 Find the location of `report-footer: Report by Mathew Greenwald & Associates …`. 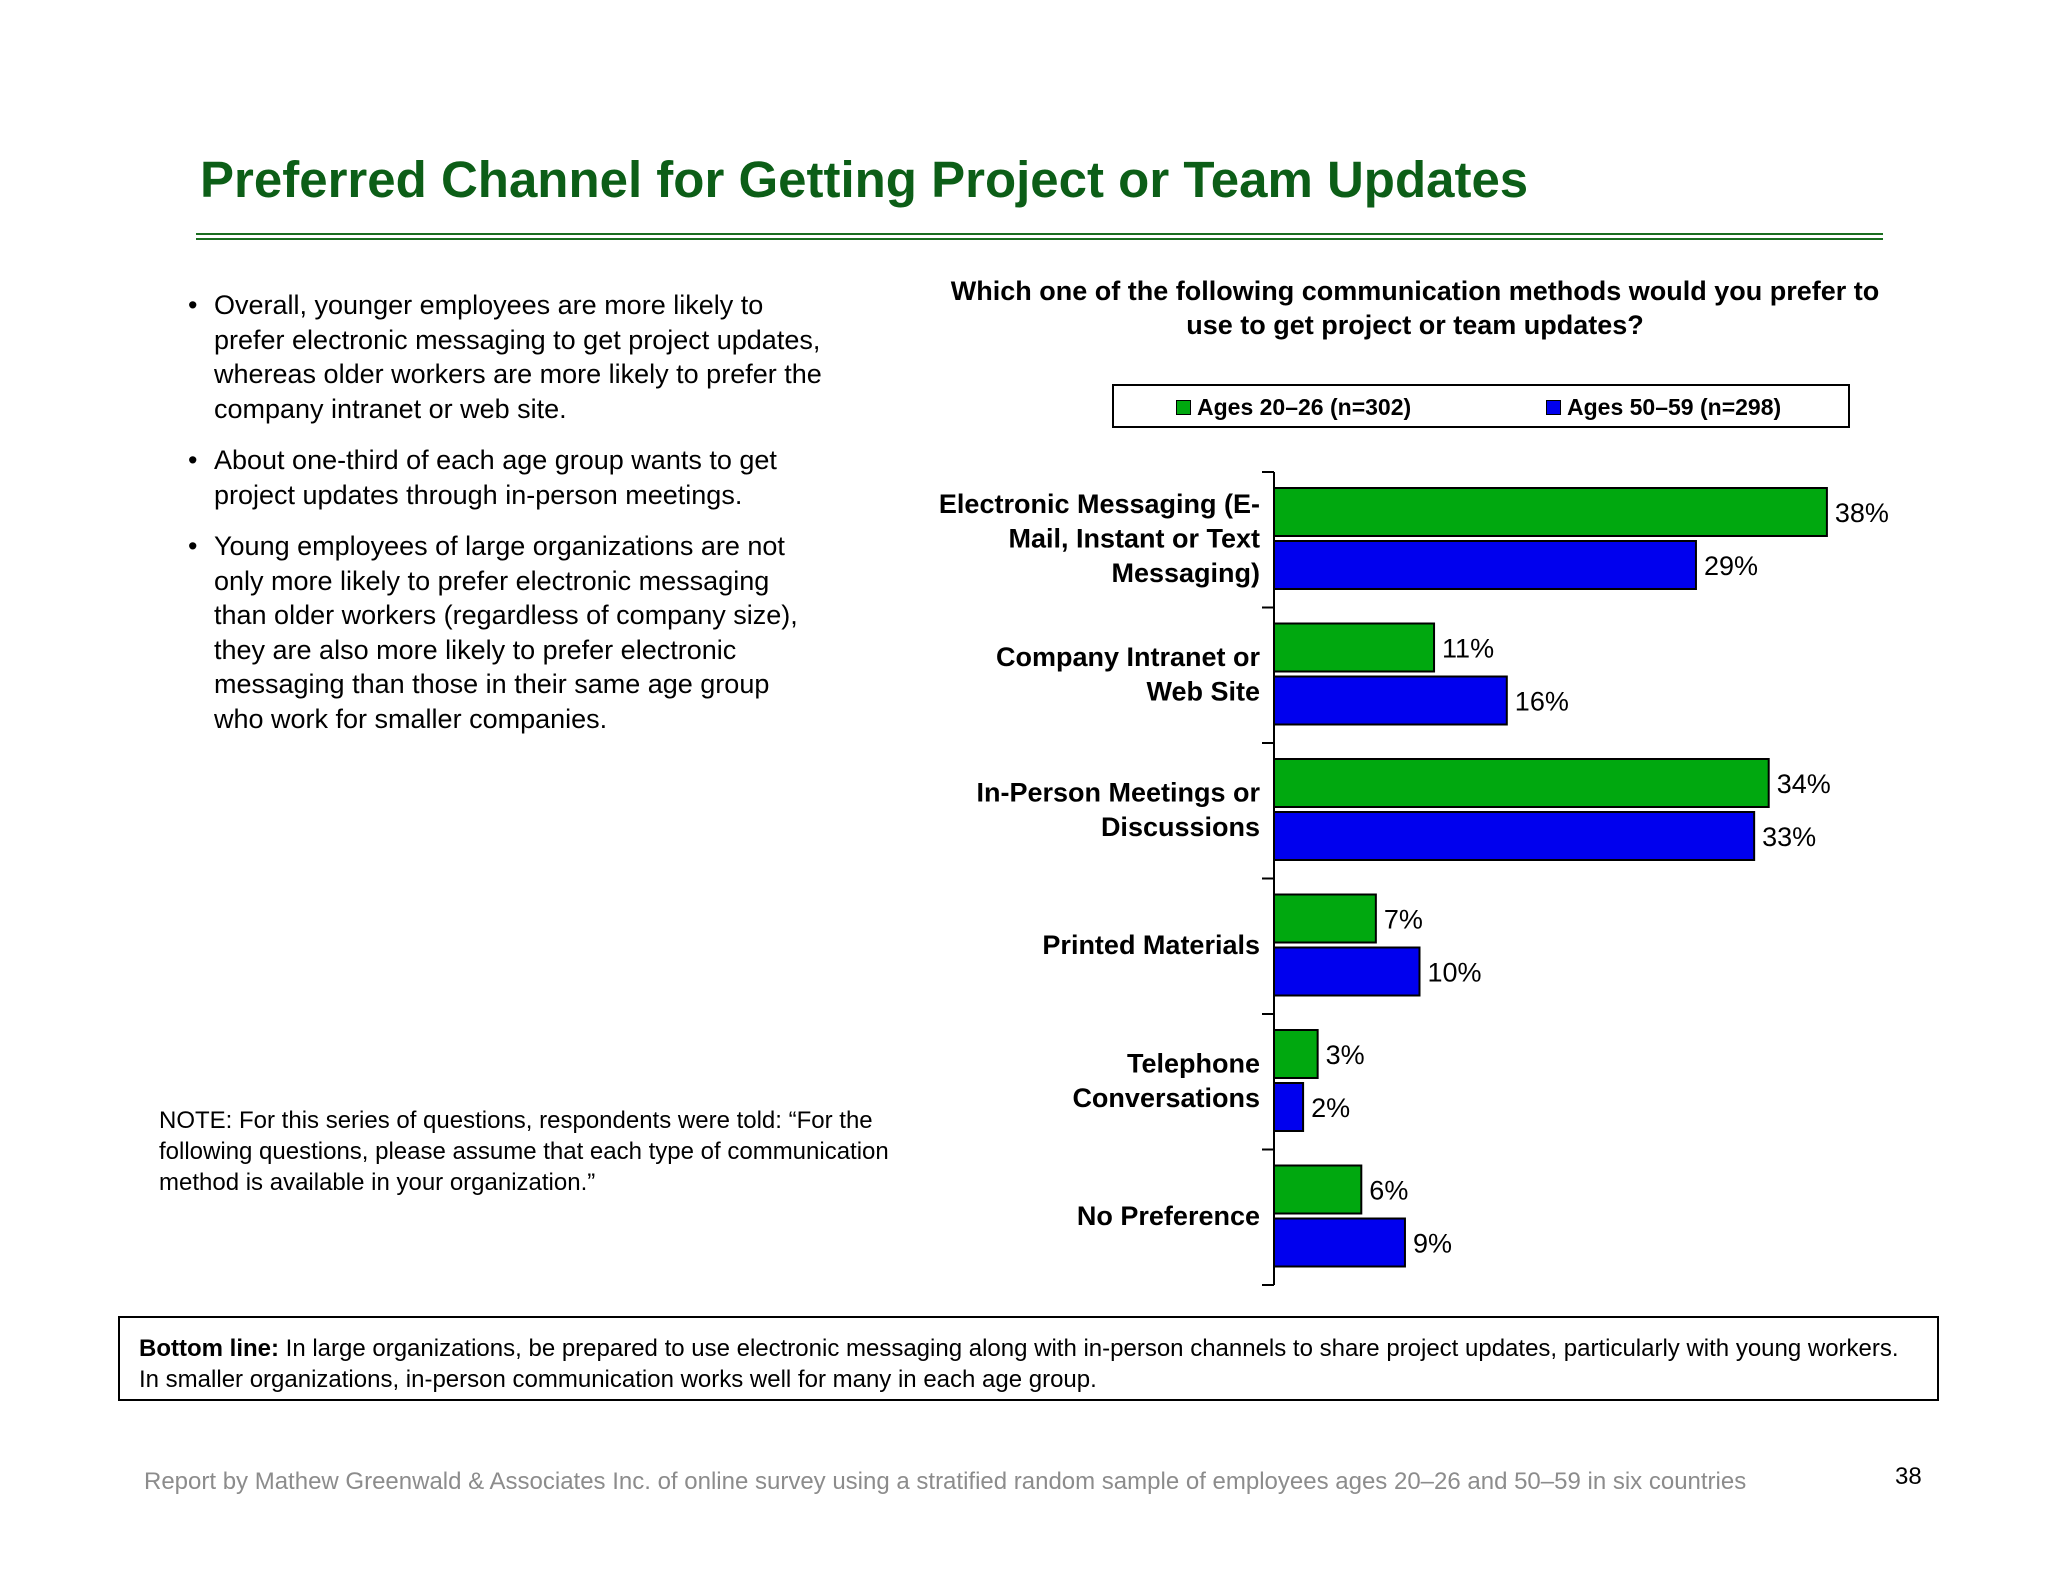

report-footer: Report by Mathew Greenwald & Associates … is located at coordinates (945, 1481).